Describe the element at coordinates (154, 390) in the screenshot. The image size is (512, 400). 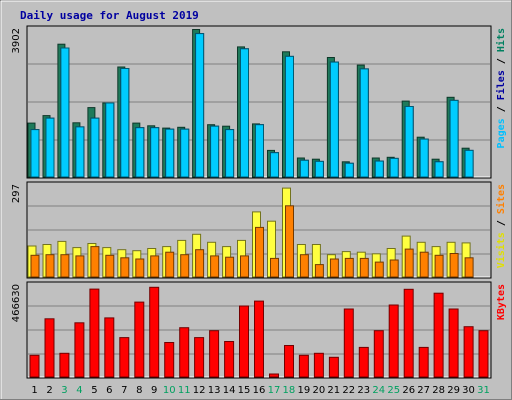
I see `x-tick-label-9: 9` at that location.